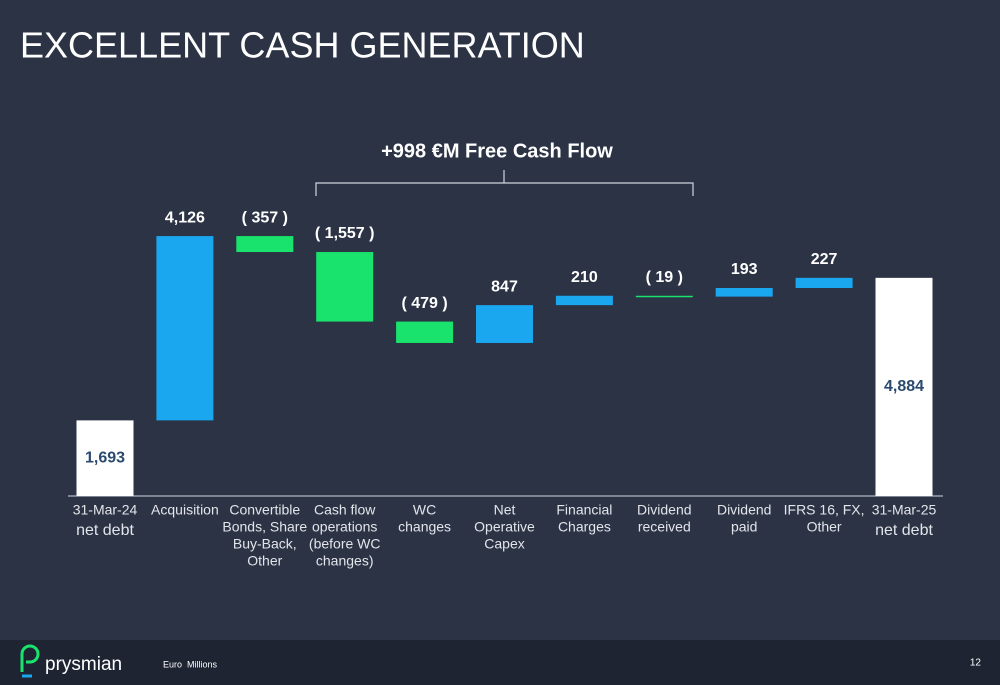 The width and height of the screenshot is (1000, 685). What do you see at coordinates (264, 510) in the screenshot?
I see `x-tick-label: Convertible` at bounding box center [264, 510].